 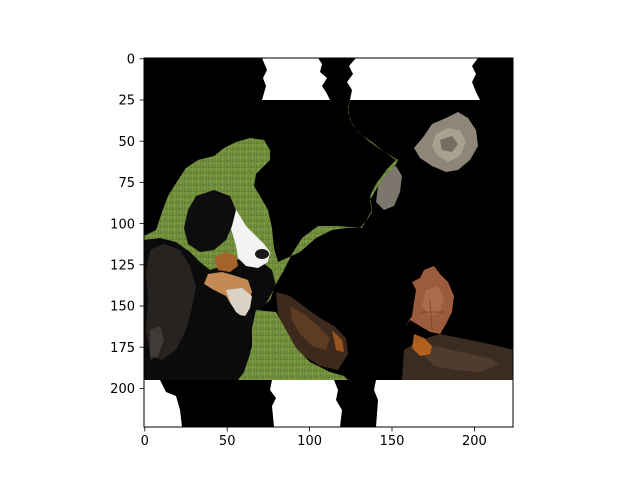 What do you see at coordinates (218, 403) in the screenshot?
I see `bottom-black-blocks` at bounding box center [218, 403].